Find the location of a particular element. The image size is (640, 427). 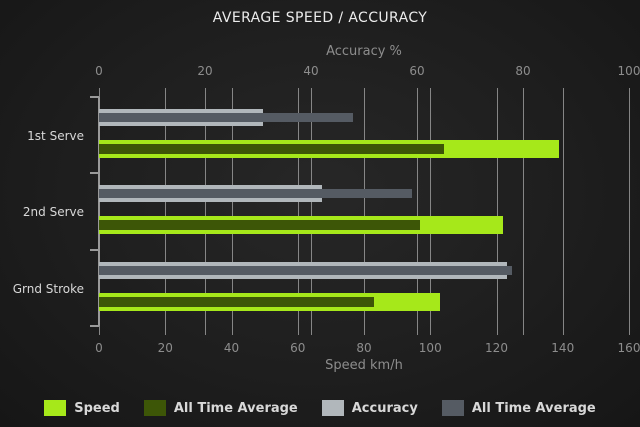

legend-label: Speed is located at coordinates (97, 408).